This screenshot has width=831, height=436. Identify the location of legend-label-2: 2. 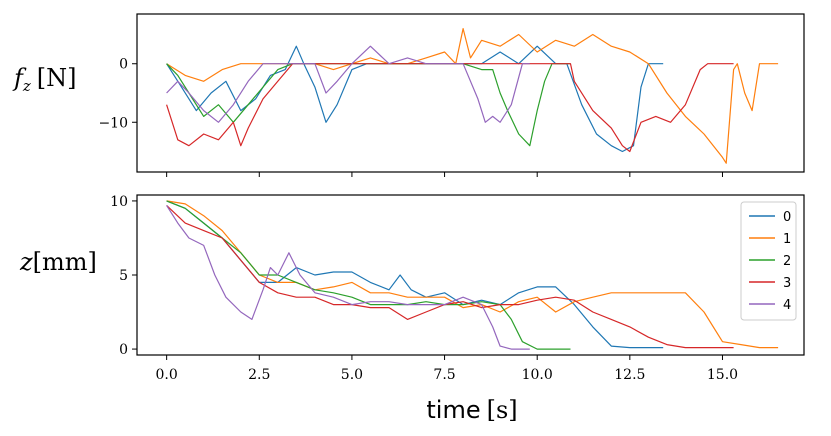
(787, 261).